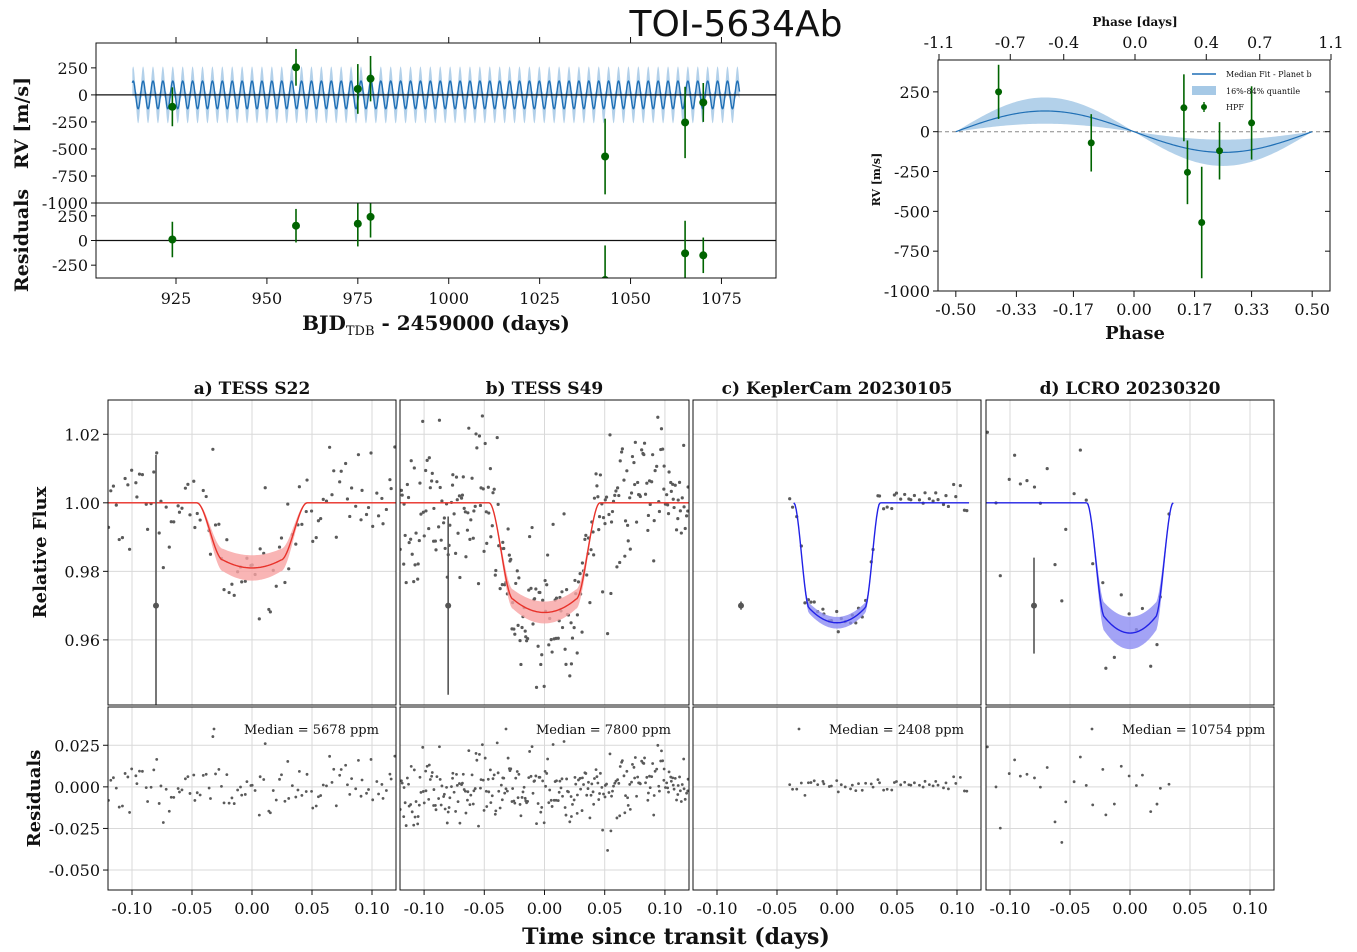 The width and height of the screenshot is (1357, 952). What do you see at coordinates (1063, 42) in the screenshot?
I see `phase-top-tick-label: -0.4` at bounding box center [1063, 42].